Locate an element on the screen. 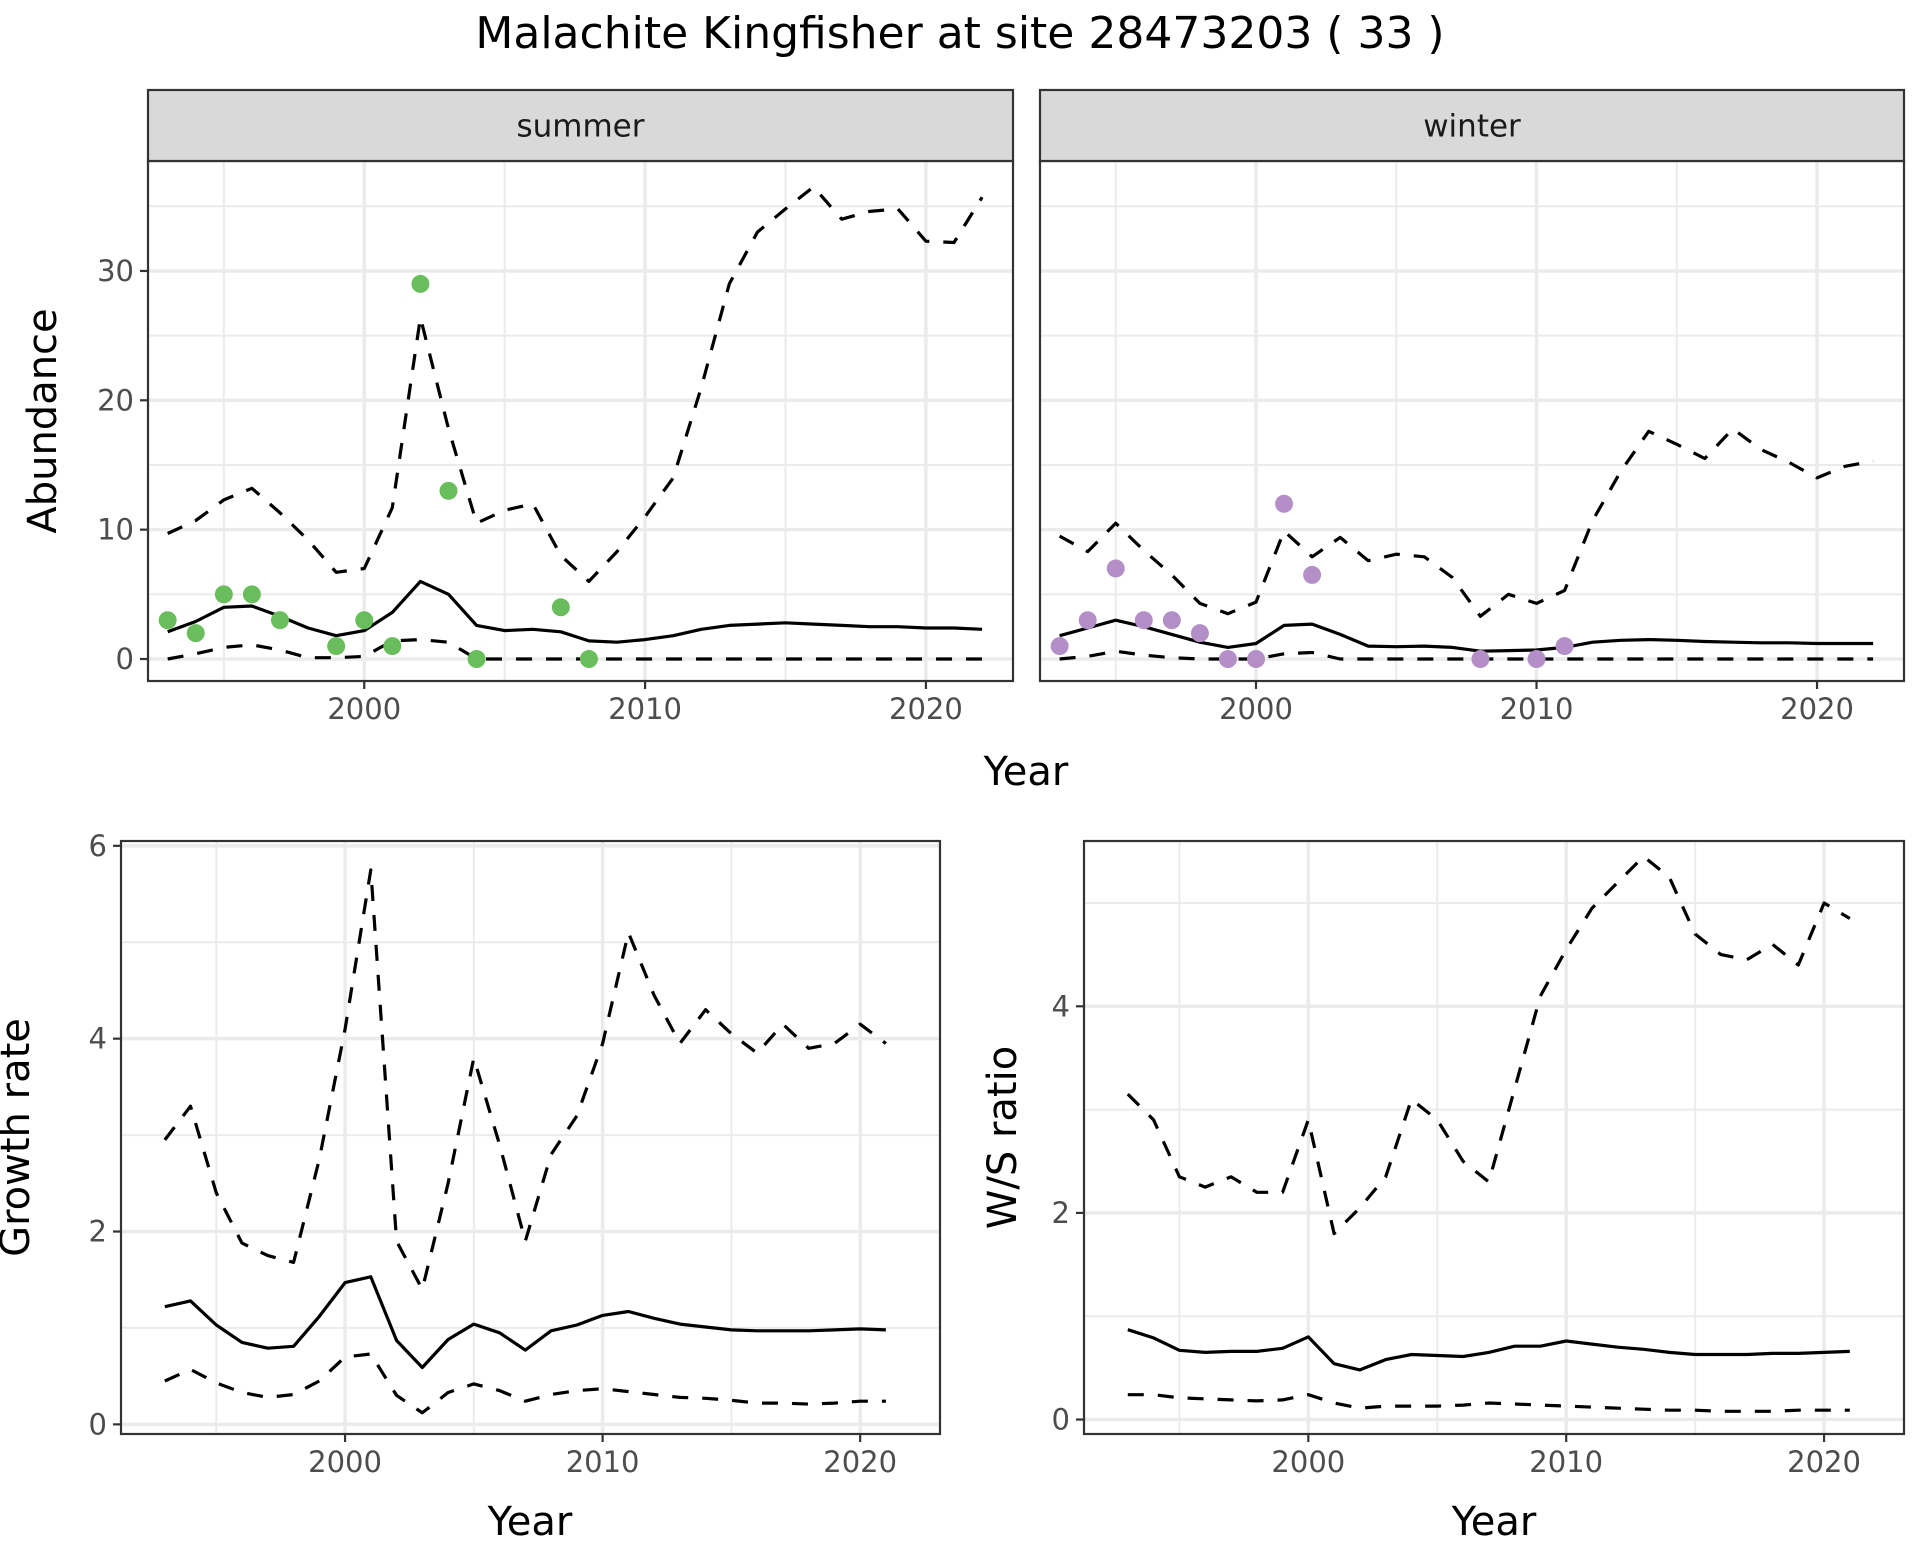 The height and width of the screenshot is (1560, 1920). y-tick-label: 10 is located at coordinates (115, 530).